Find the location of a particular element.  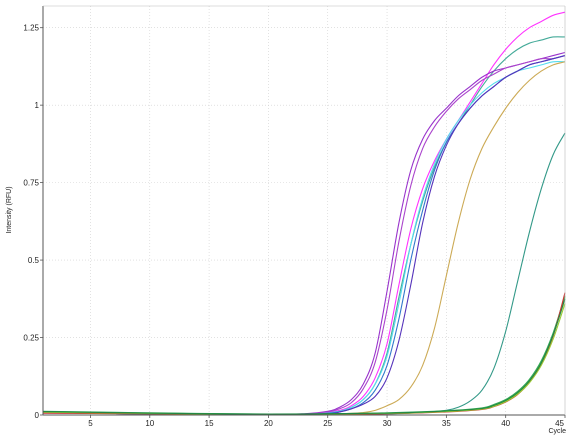

y-tick-label: 1.25 is located at coordinates (31, 28).